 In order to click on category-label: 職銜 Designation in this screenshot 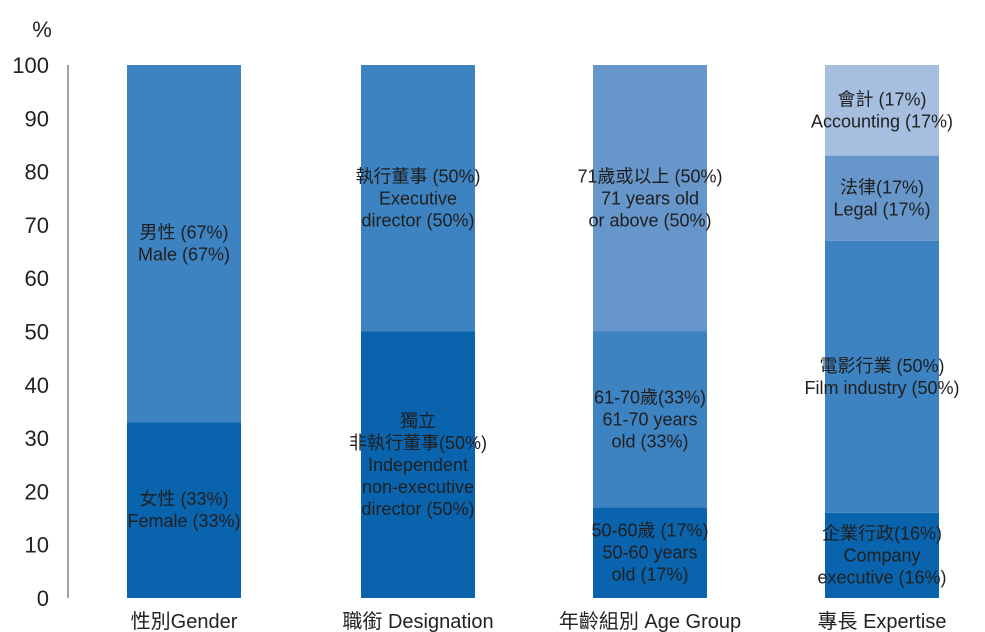, I will do `click(417, 621)`.